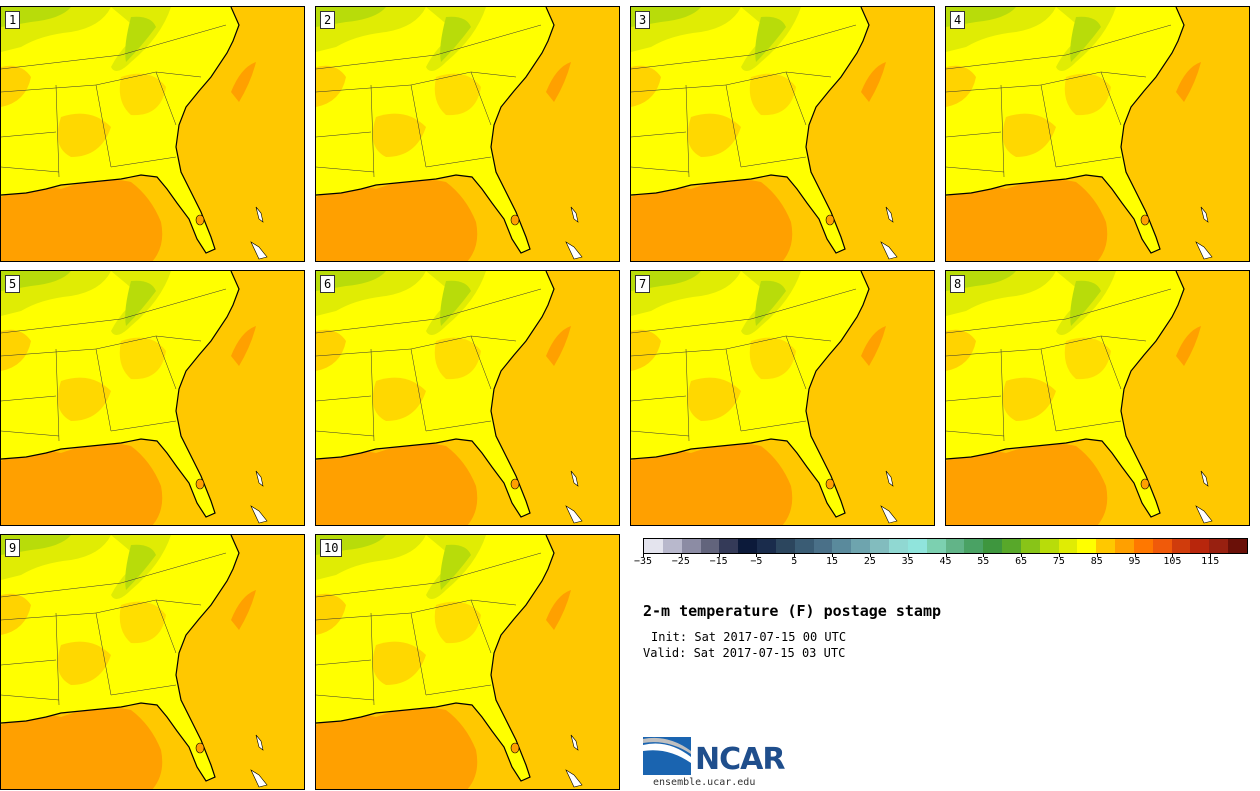 The image size is (1260, 791). What do you see at coordinates (832, 561) in the screenshot?
I see `colorbar-tick-label: 15` at bounding box center [832, 561].